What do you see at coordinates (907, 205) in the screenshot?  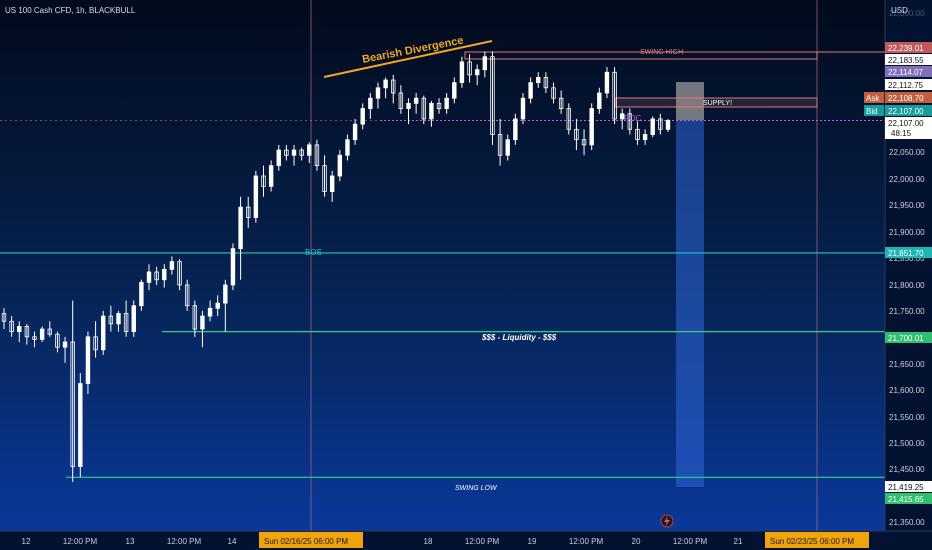 I see `price-tick-label: 21,950.00` at bounding box center [907, 205].